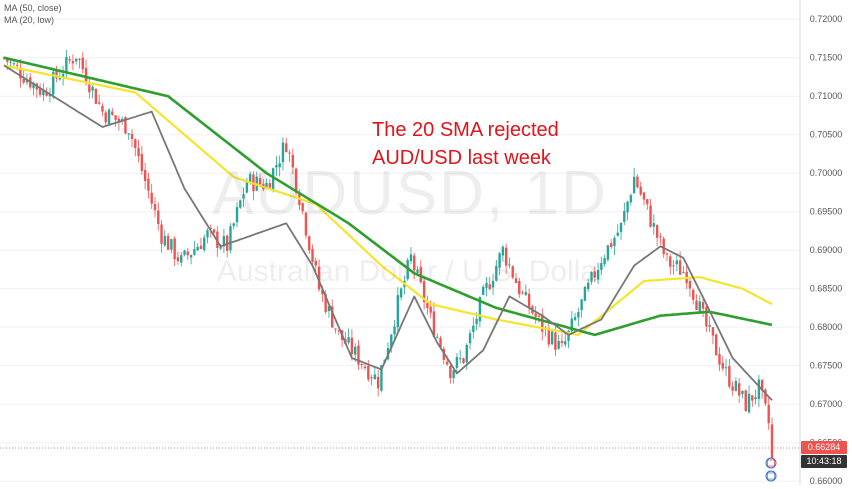 Image resolution: width=852 pixels, height=489 pixels. What do you see at coordinates (826, 173) in the screenshot?
I see `y-tick-label: 0.70000` at bounding box center [826, 173].